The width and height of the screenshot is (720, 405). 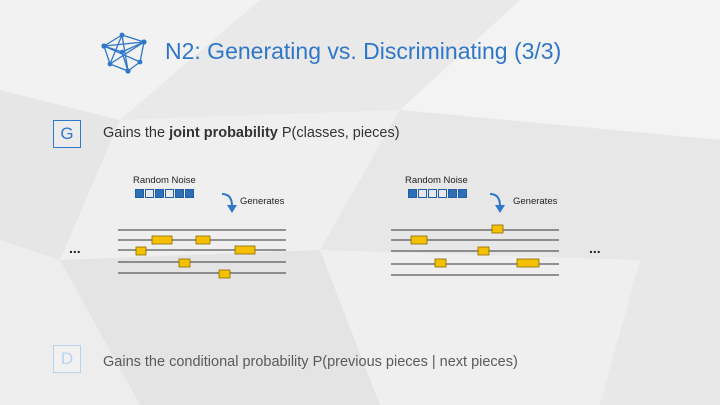 What do you see at coordinates (223, 133) in the screenshot?
I see `joint-probability-term: joint probability` at bounding box center [223, 133].